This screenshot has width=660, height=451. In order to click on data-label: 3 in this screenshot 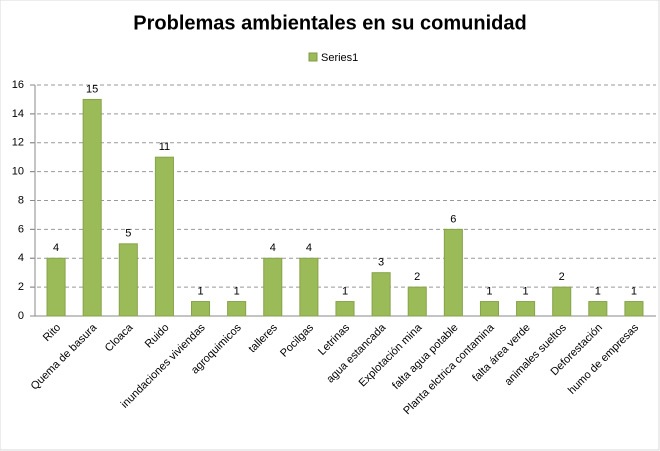, I will do `click(381, 263)`.